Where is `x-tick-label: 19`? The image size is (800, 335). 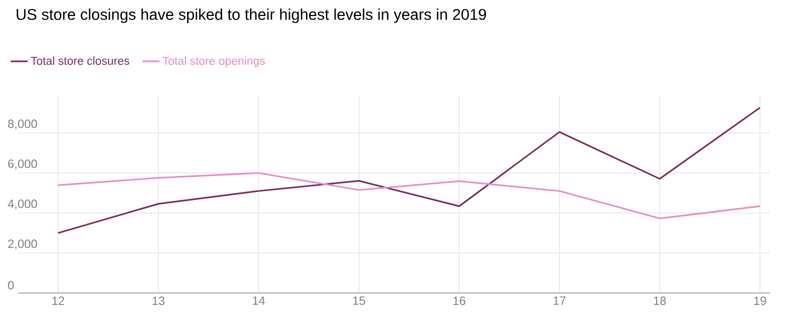
x-tick-label: 19 is located at coordinates (760, 301).